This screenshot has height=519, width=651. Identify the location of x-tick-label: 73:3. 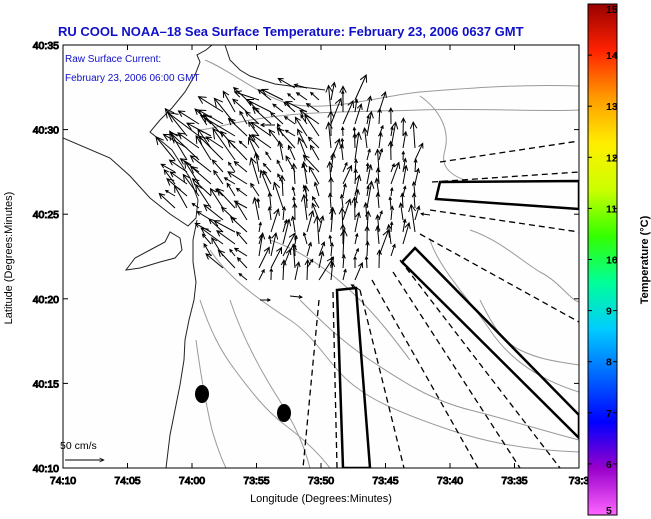
(579, 481).